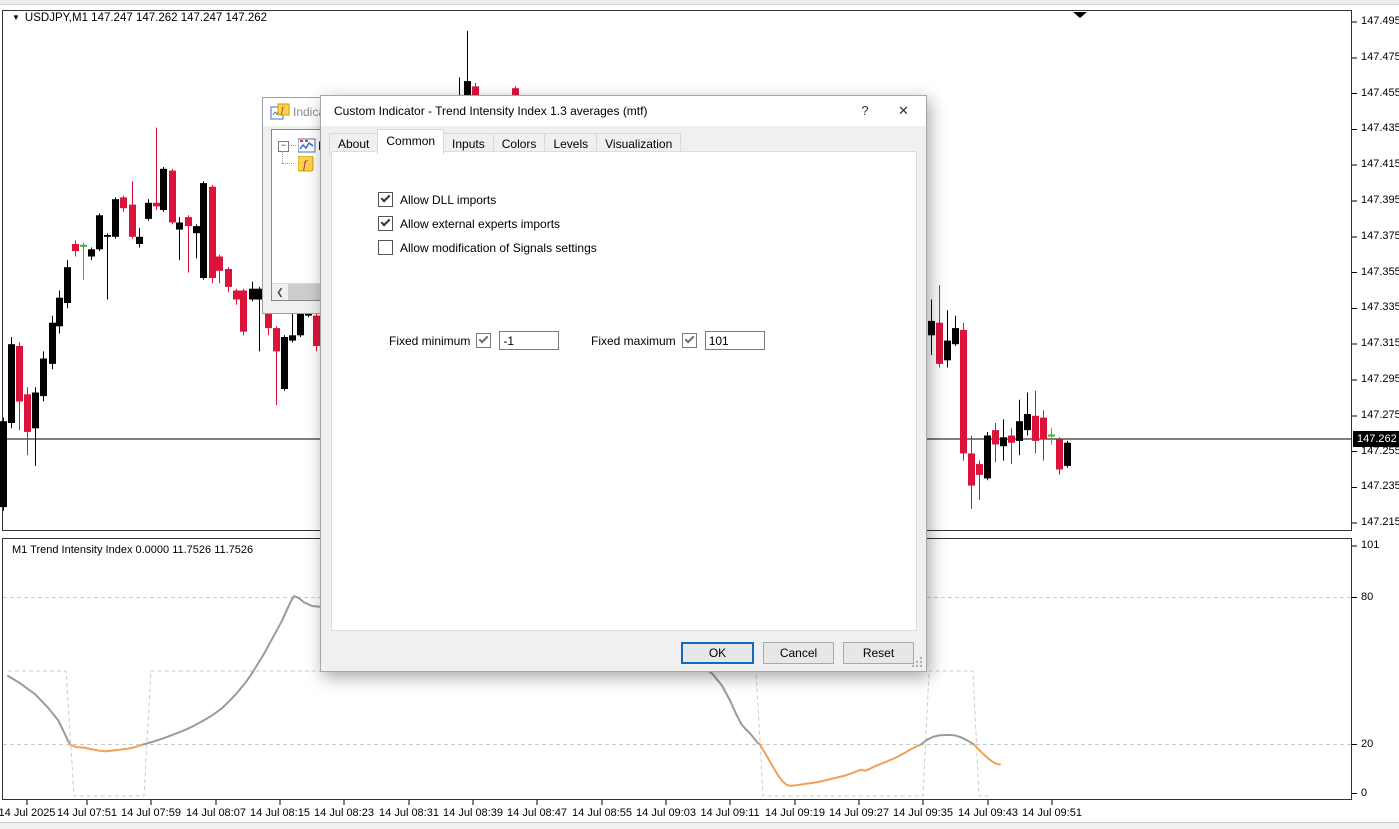 The image size is (1399, 829). Describe the element at coordinates (474, 340) in the screenshot. I see `fixed-minimum-row: Fixed minimum` at that location.